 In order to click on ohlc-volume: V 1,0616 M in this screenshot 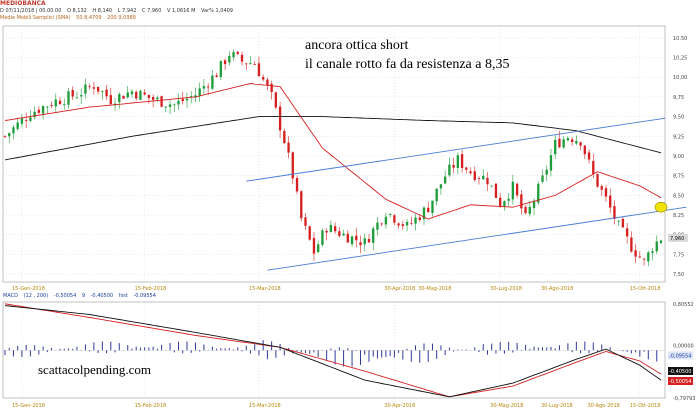, I will do `click(181, 11)`.